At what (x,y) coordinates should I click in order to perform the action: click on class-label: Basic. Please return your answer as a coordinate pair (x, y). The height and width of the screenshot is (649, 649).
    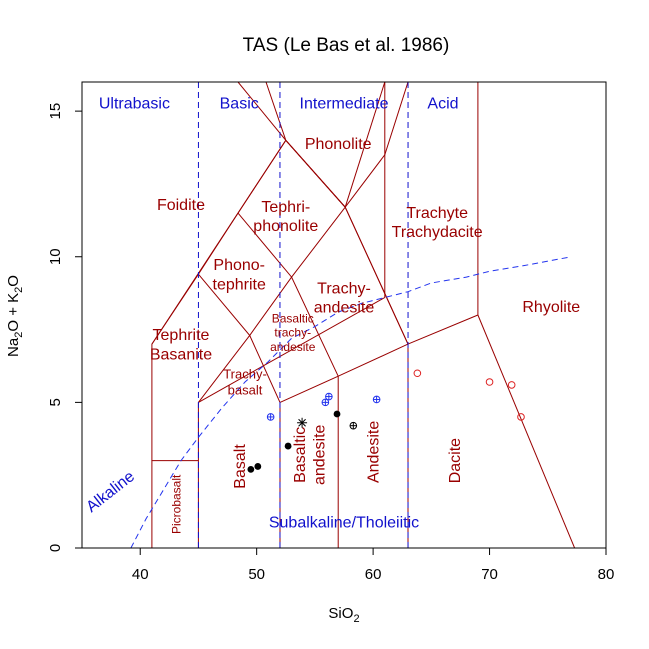
    Looking at the image, I should click on (239, 103).